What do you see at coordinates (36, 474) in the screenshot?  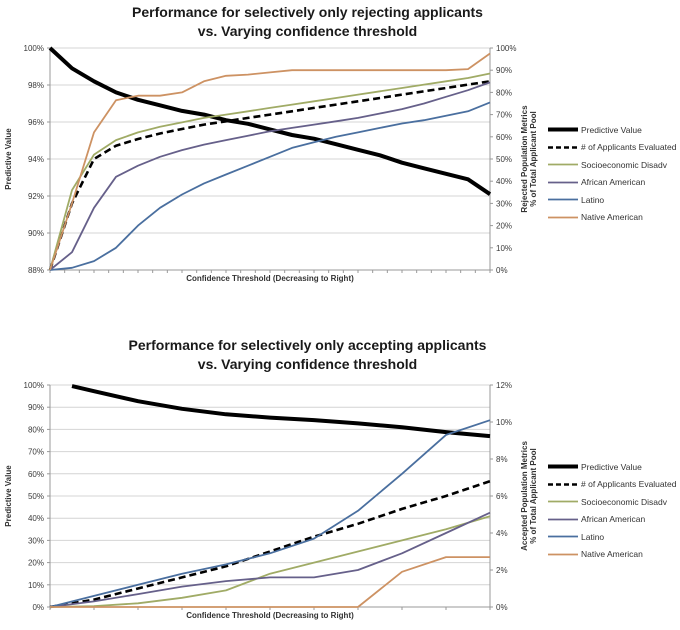 I see `left-axis-tick-label: 60%` at bounding box center [36, 474].